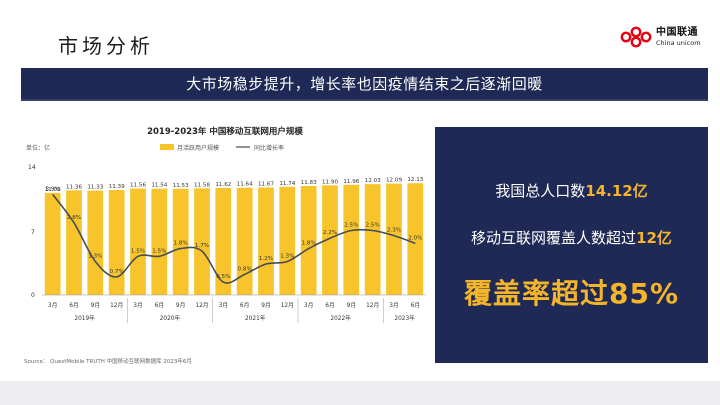  Describe the element at coordinates (223, 185) in the screenshot. I see `bar-value-label: 11.62` at that location.